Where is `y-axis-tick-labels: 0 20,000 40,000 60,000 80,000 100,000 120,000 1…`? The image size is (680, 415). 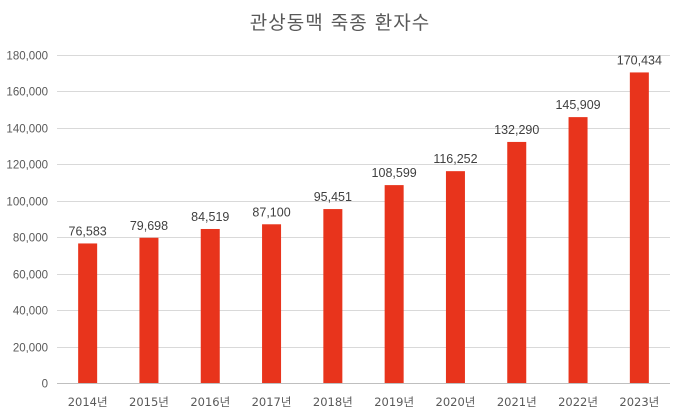 y-axis-tick-labels: 0 20,000 40,000 60,000 80,000 100,000 120,000 1… is located at coordinates (27, 221).